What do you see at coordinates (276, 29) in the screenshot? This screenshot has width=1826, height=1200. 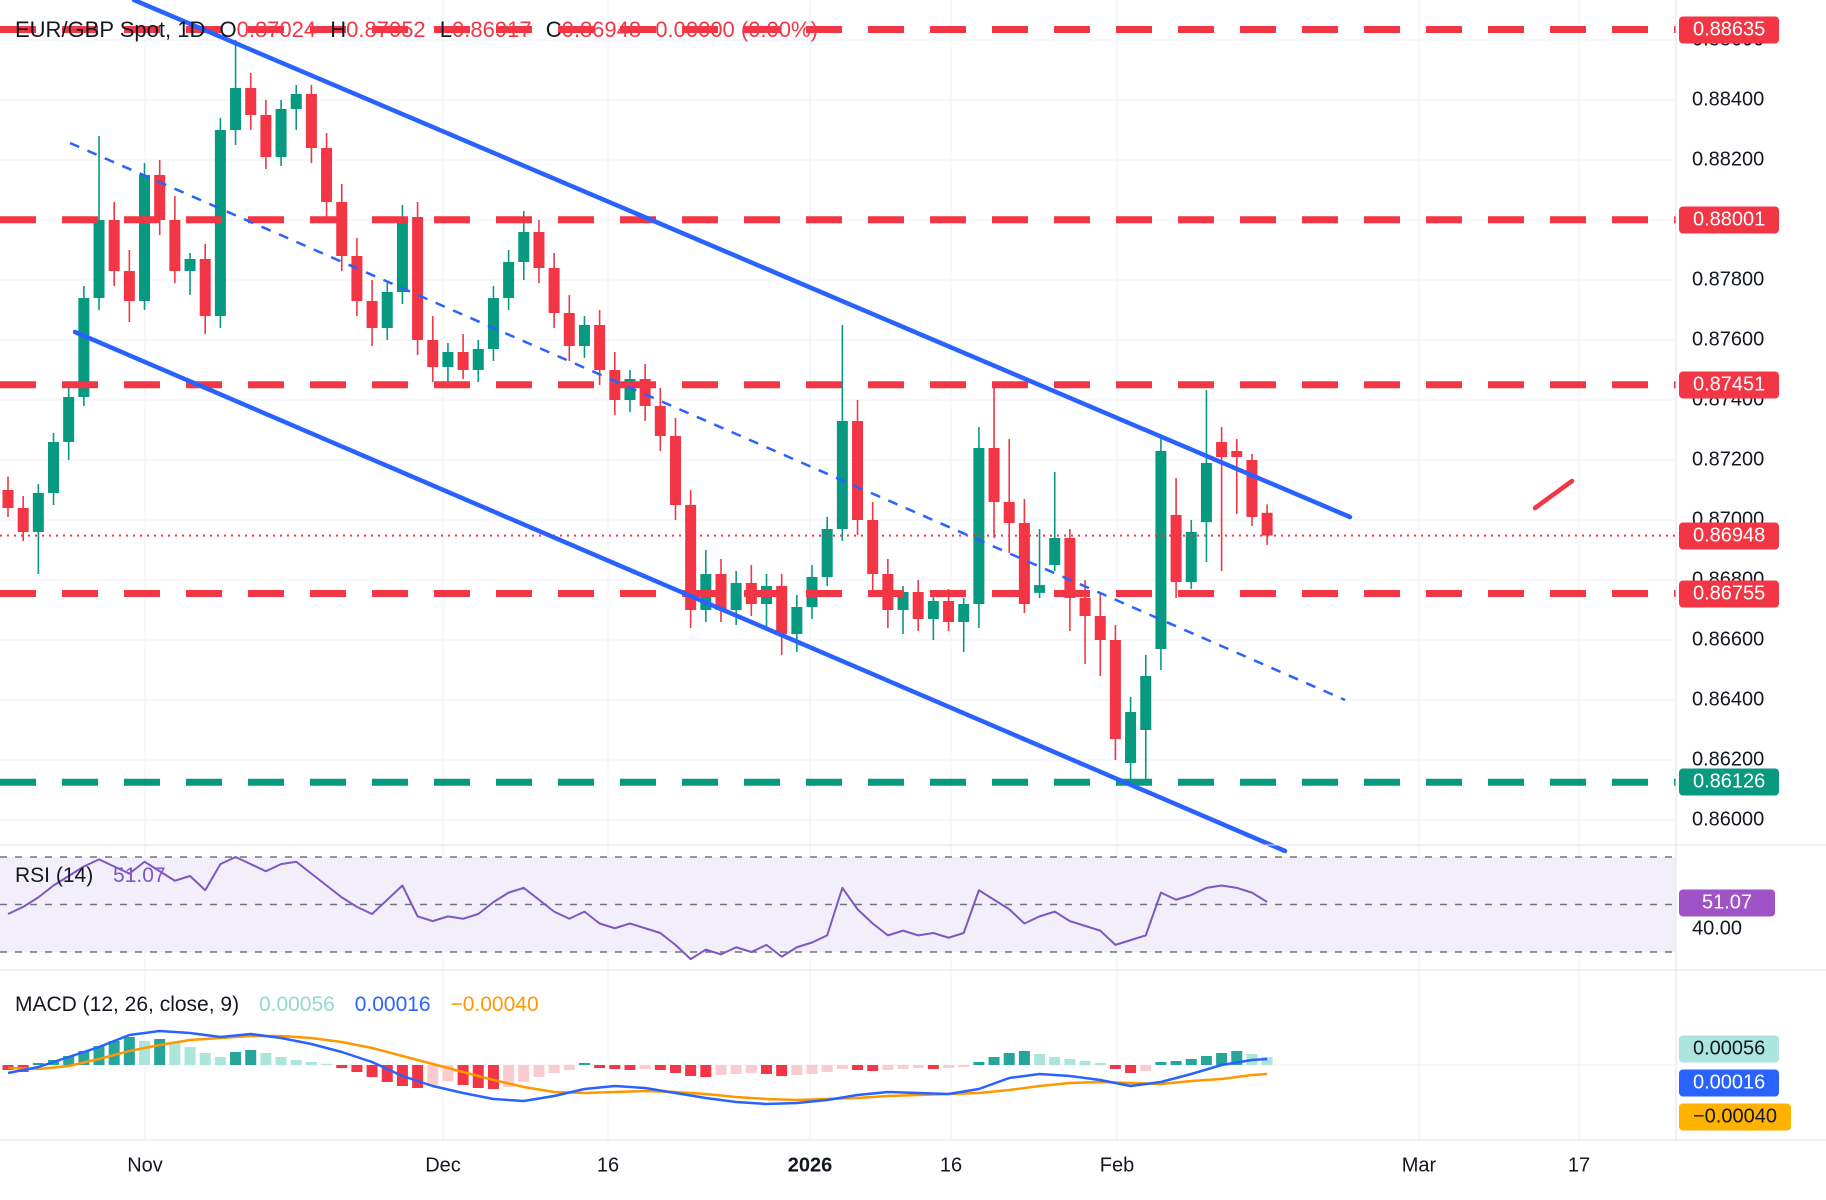 I see `open-value: 0.87024` at bounding box center [276, 29].